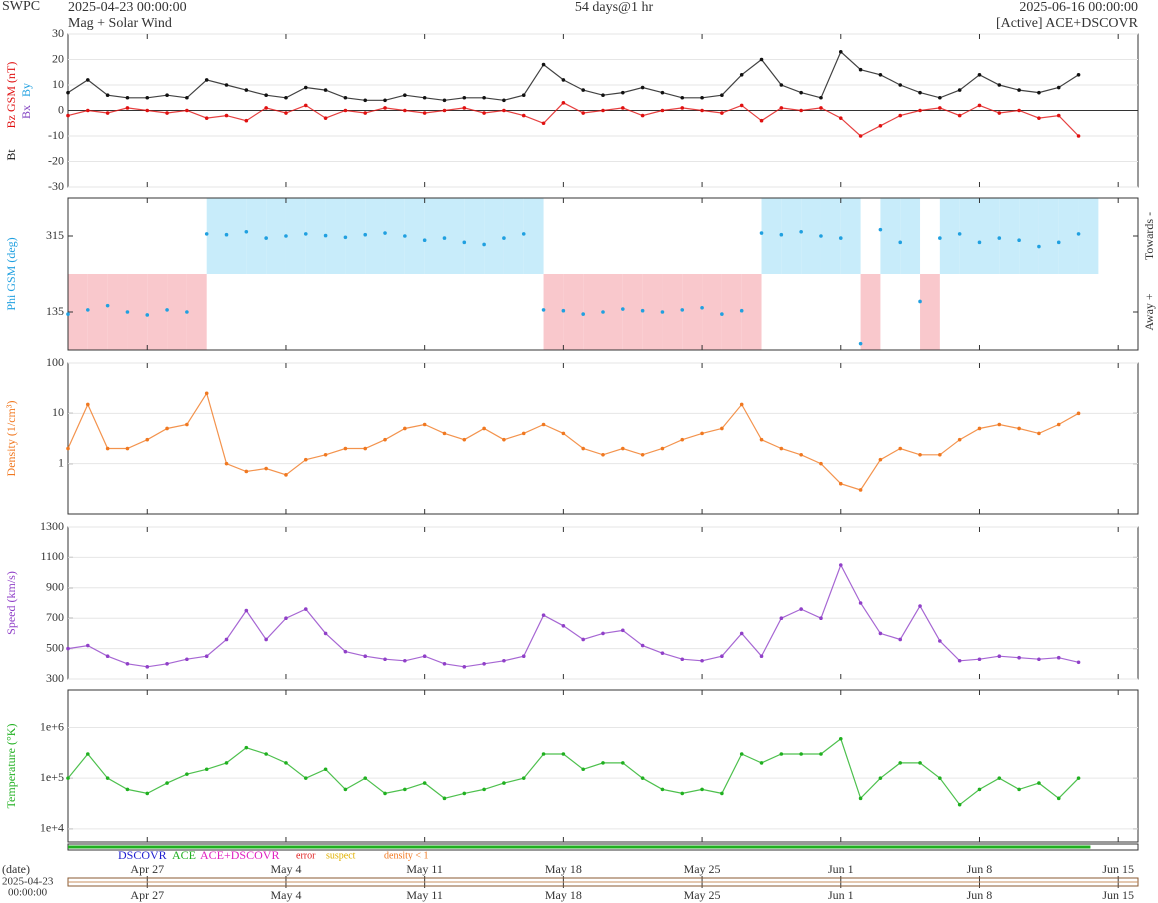 Image resolution: width=1158 pixels, height=903 pixels. I want to click on x-tick-label: Jun 8, so click(980, 869).